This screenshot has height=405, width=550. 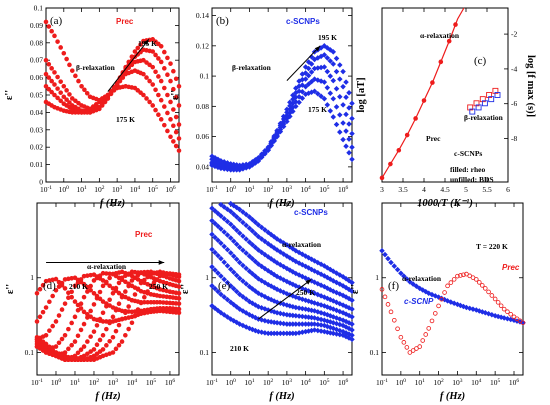 I want to click on y-axis-label: log [aT], so click(x=361, y=94).